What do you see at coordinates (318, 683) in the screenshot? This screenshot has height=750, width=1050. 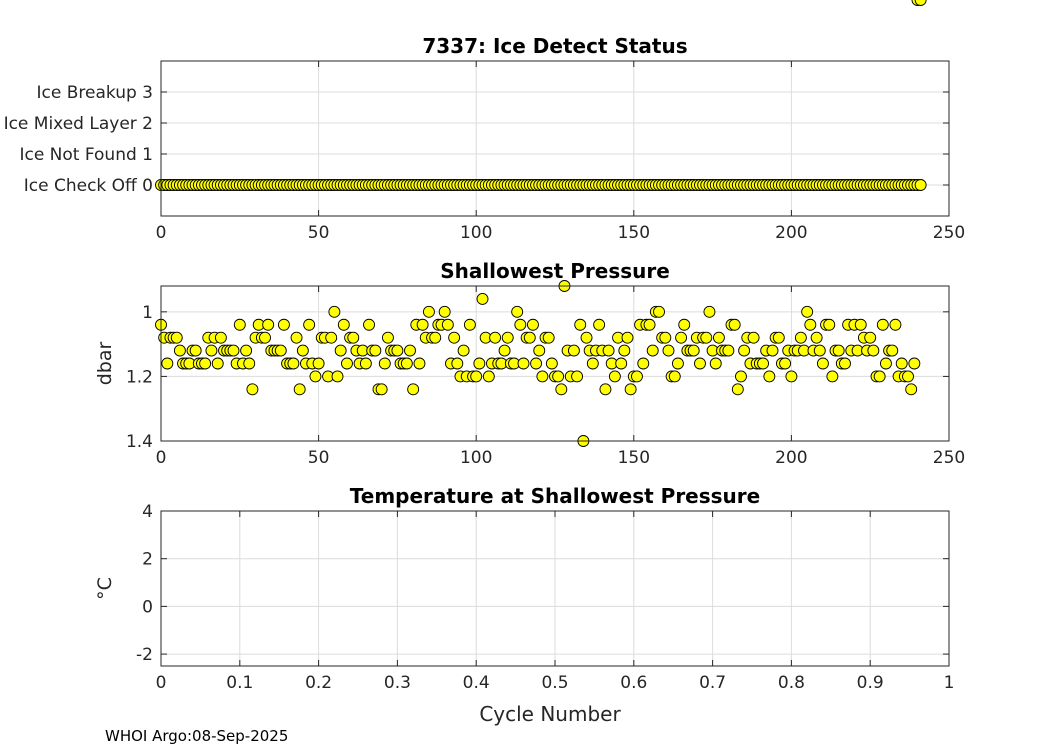 I see `x-tick-label: 0.2` at bounding box center [318, 683].